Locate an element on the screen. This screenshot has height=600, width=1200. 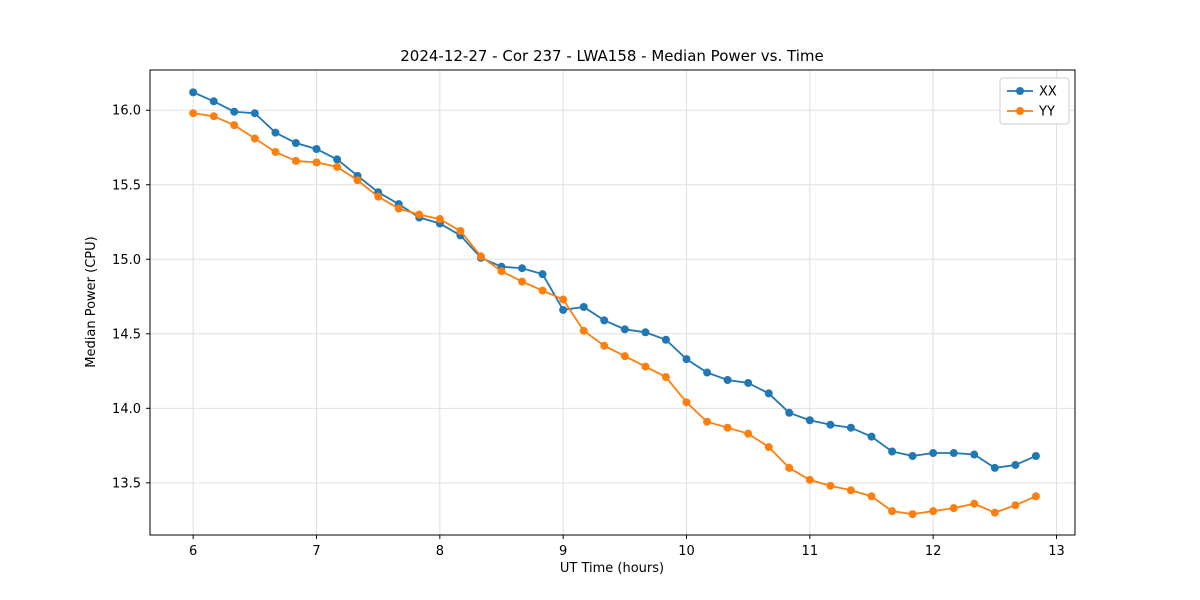
legend-box is located at coordinates (1034, 101).